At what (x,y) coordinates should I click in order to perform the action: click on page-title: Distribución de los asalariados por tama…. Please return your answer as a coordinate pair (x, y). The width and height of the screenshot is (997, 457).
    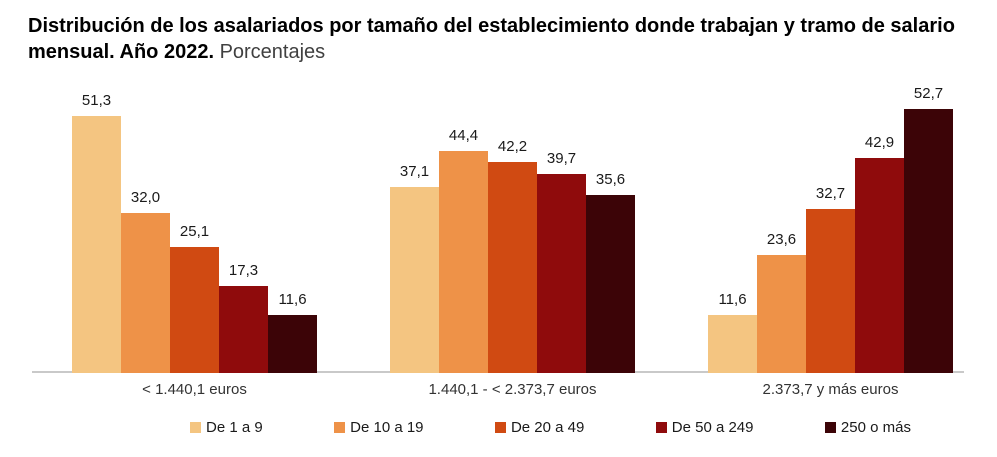
    Looking at the image, I should click on (498, 33).